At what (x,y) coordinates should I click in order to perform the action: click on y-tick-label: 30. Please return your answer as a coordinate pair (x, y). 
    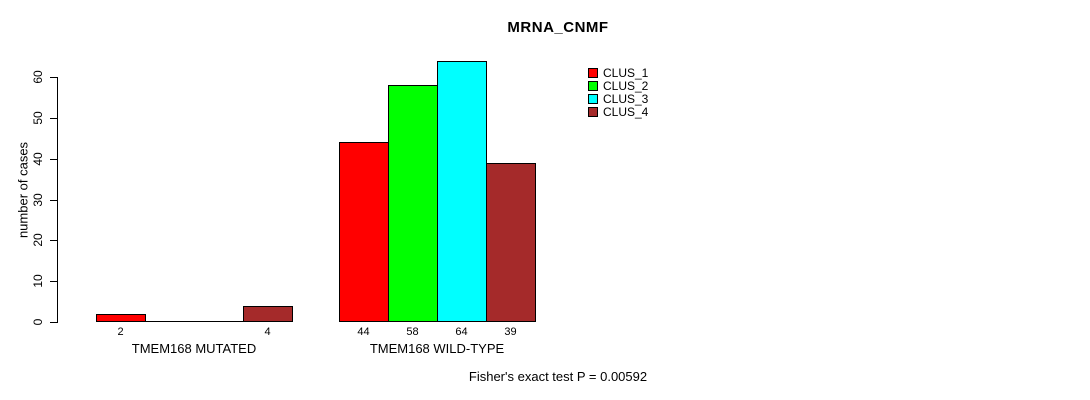
    Looking at the image, I should click on (38, 200).